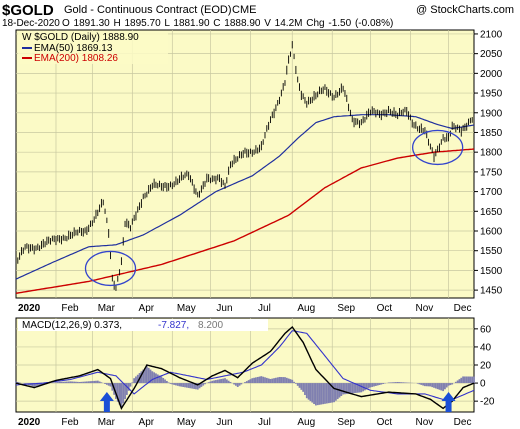 The width and height of the screenshot is (520, 429). I want to click on price-y-tick-label: 1450, so click(491, 291).